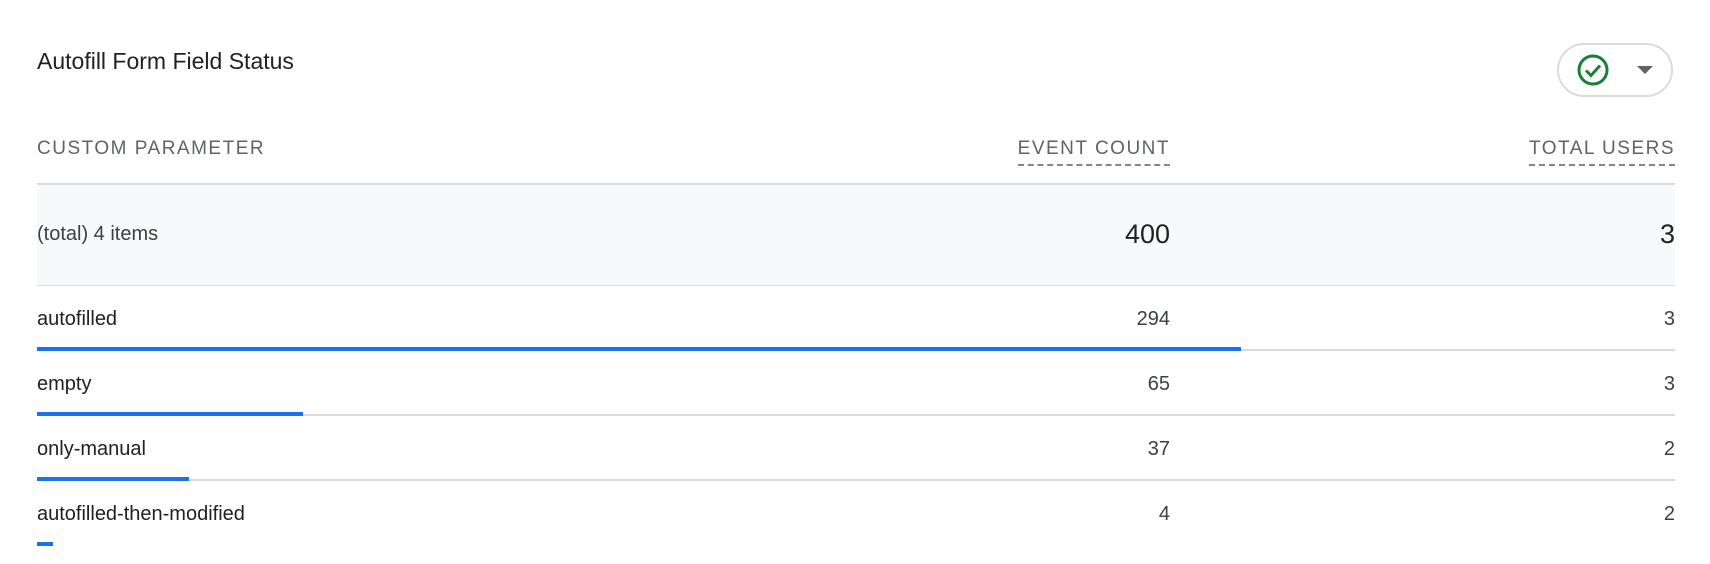 This screenshot has width=1710, height=564. I want to click on header-event-count: EVENT COUNT, so click(1093, 152).